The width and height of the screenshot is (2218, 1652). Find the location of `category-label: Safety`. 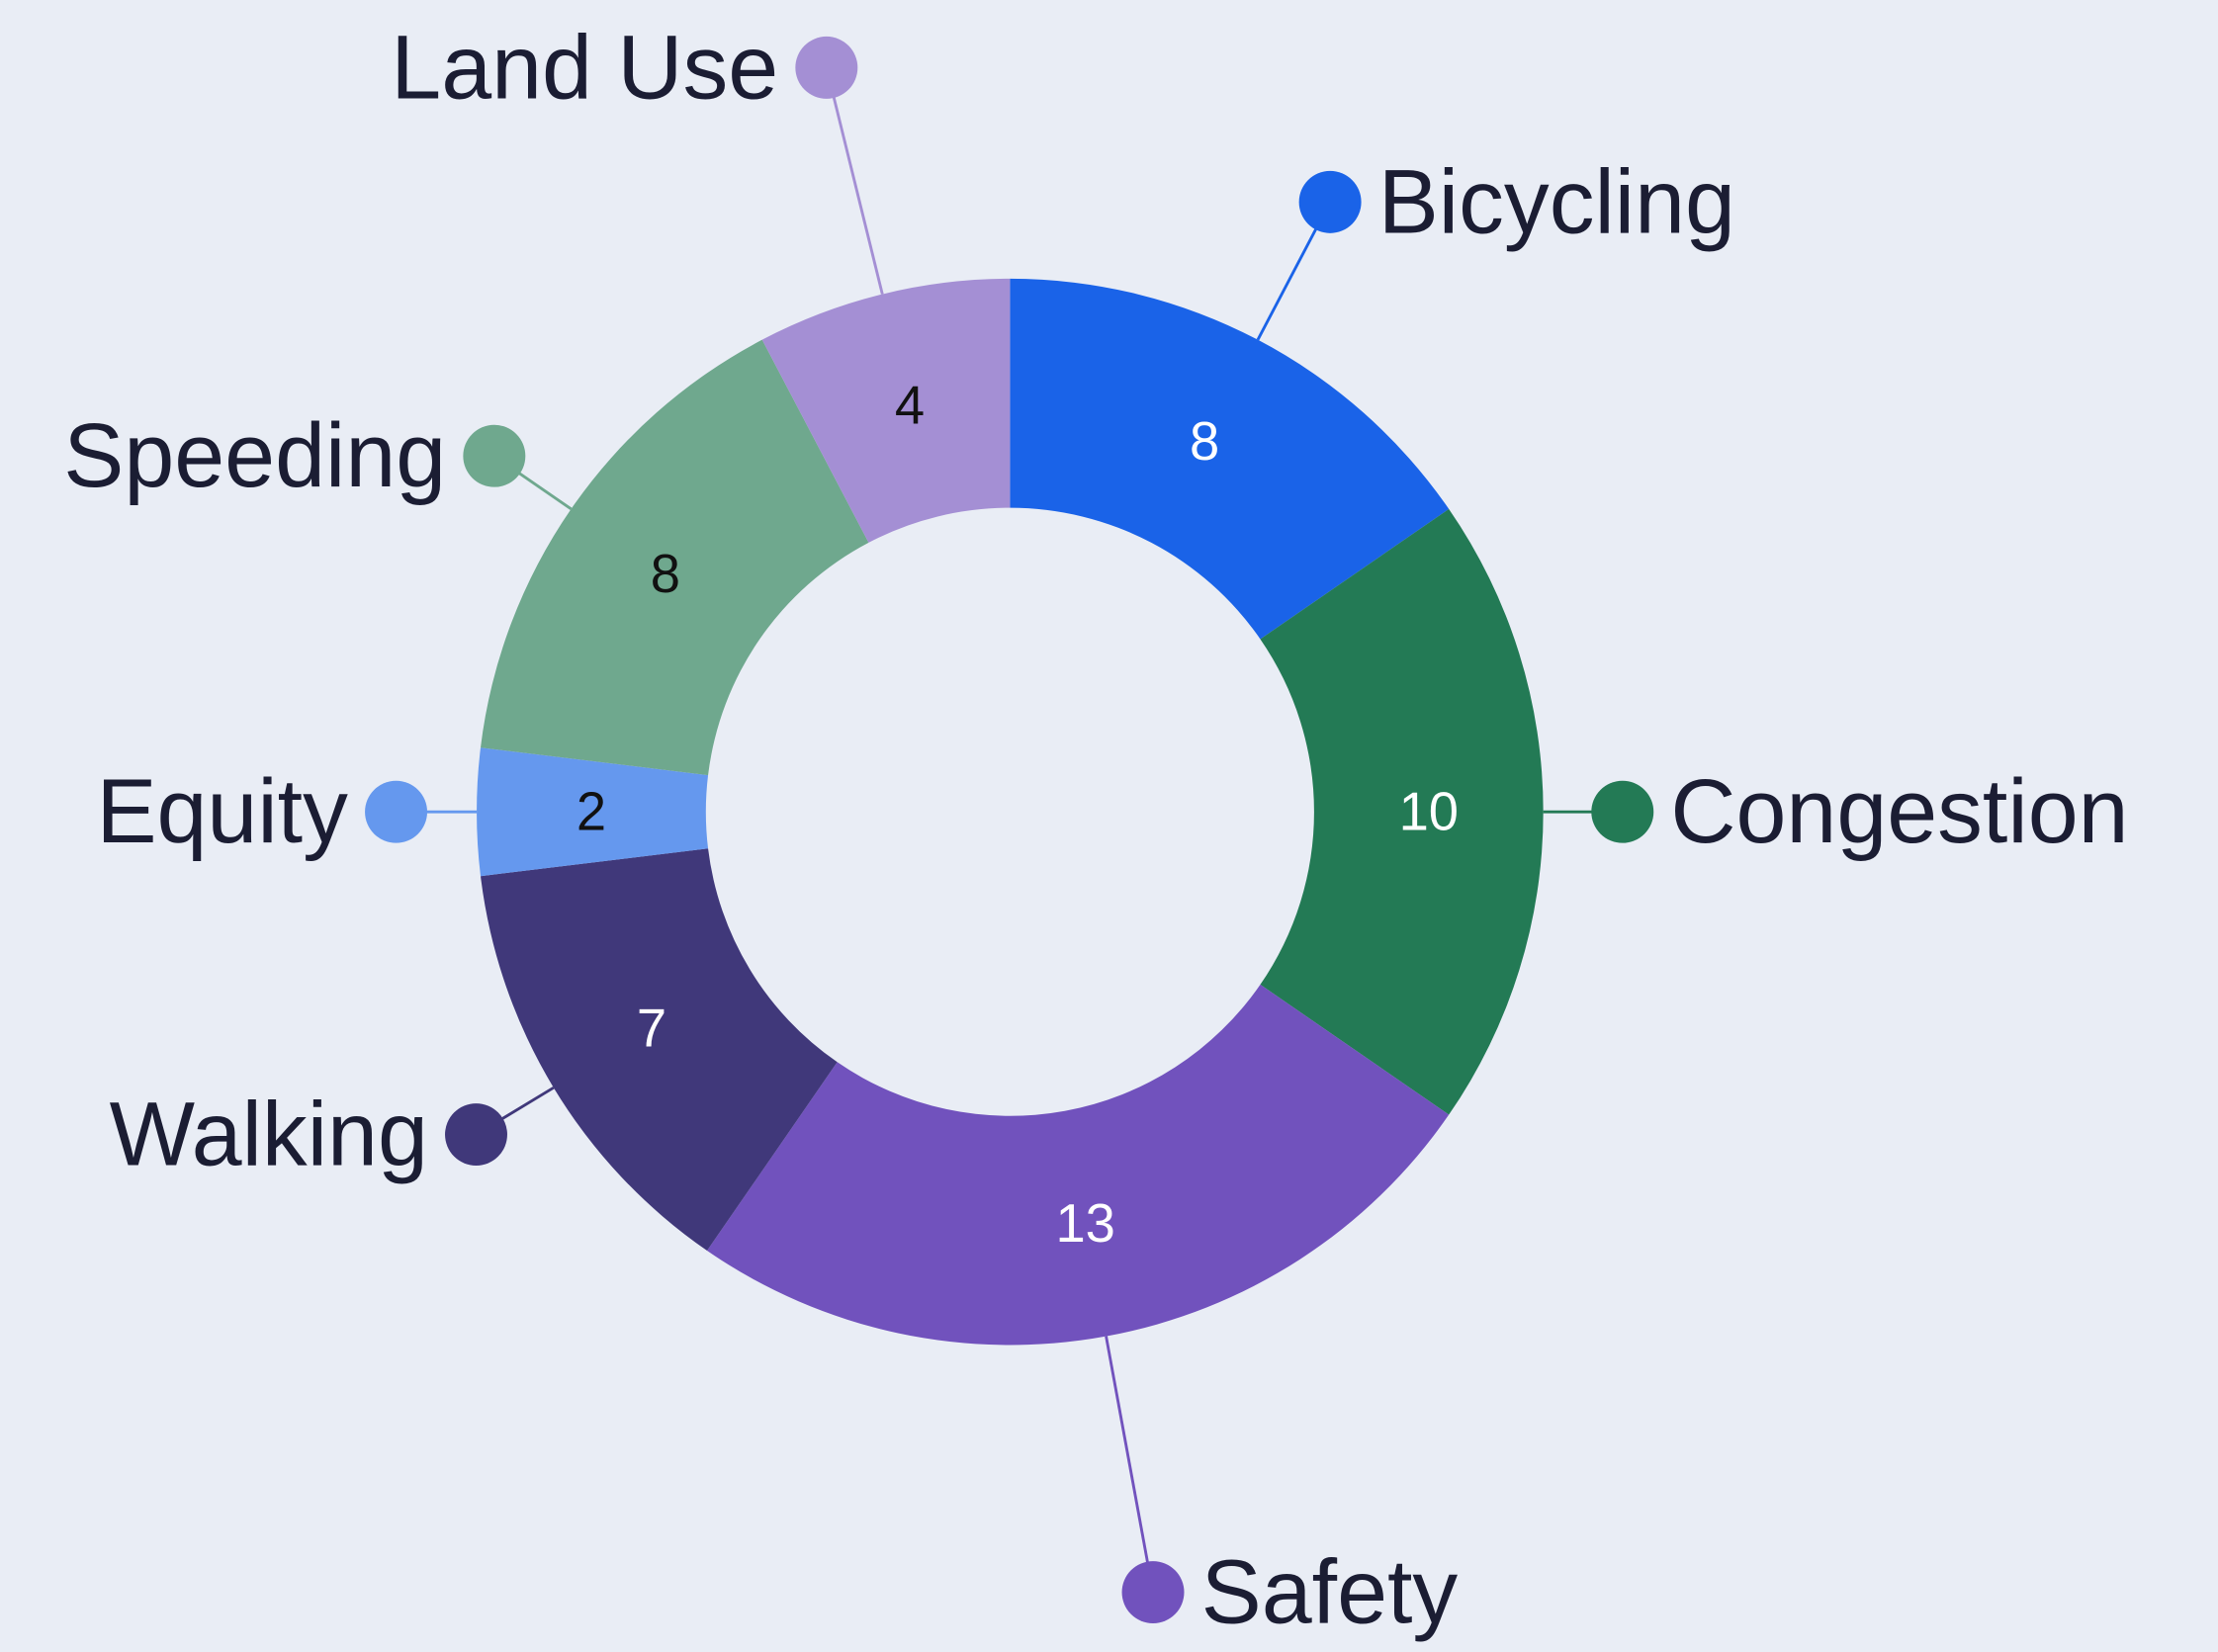

category-label: Safety is located at coordinates (1330, 1592).